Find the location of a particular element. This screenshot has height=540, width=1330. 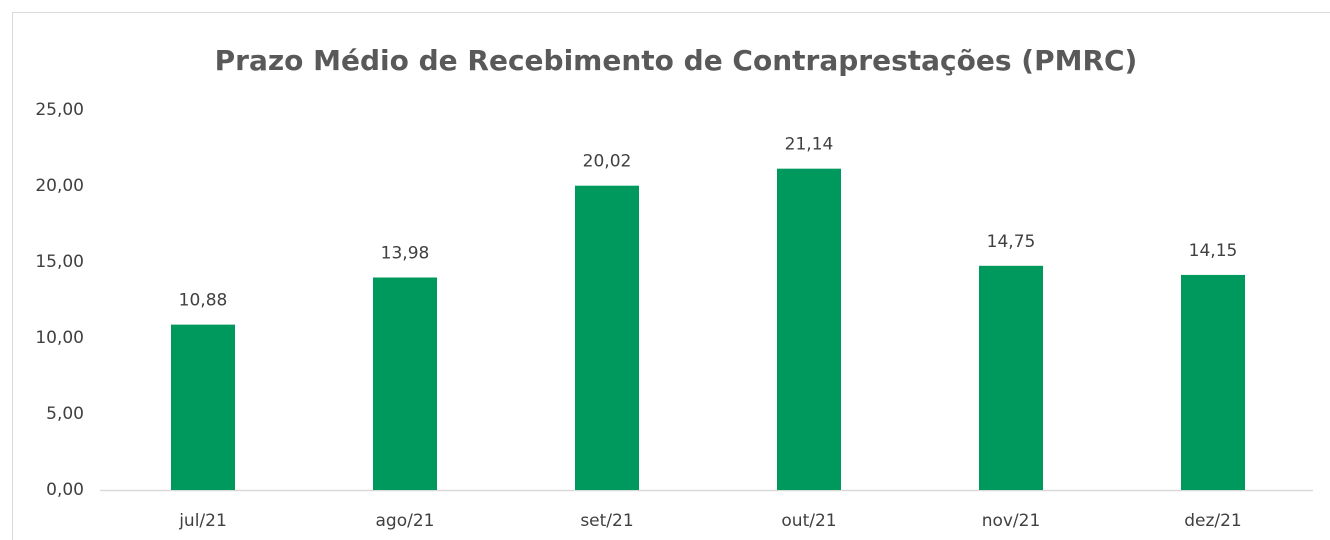

y-tick-label: 20,00 is located at coordinates (59, 186).